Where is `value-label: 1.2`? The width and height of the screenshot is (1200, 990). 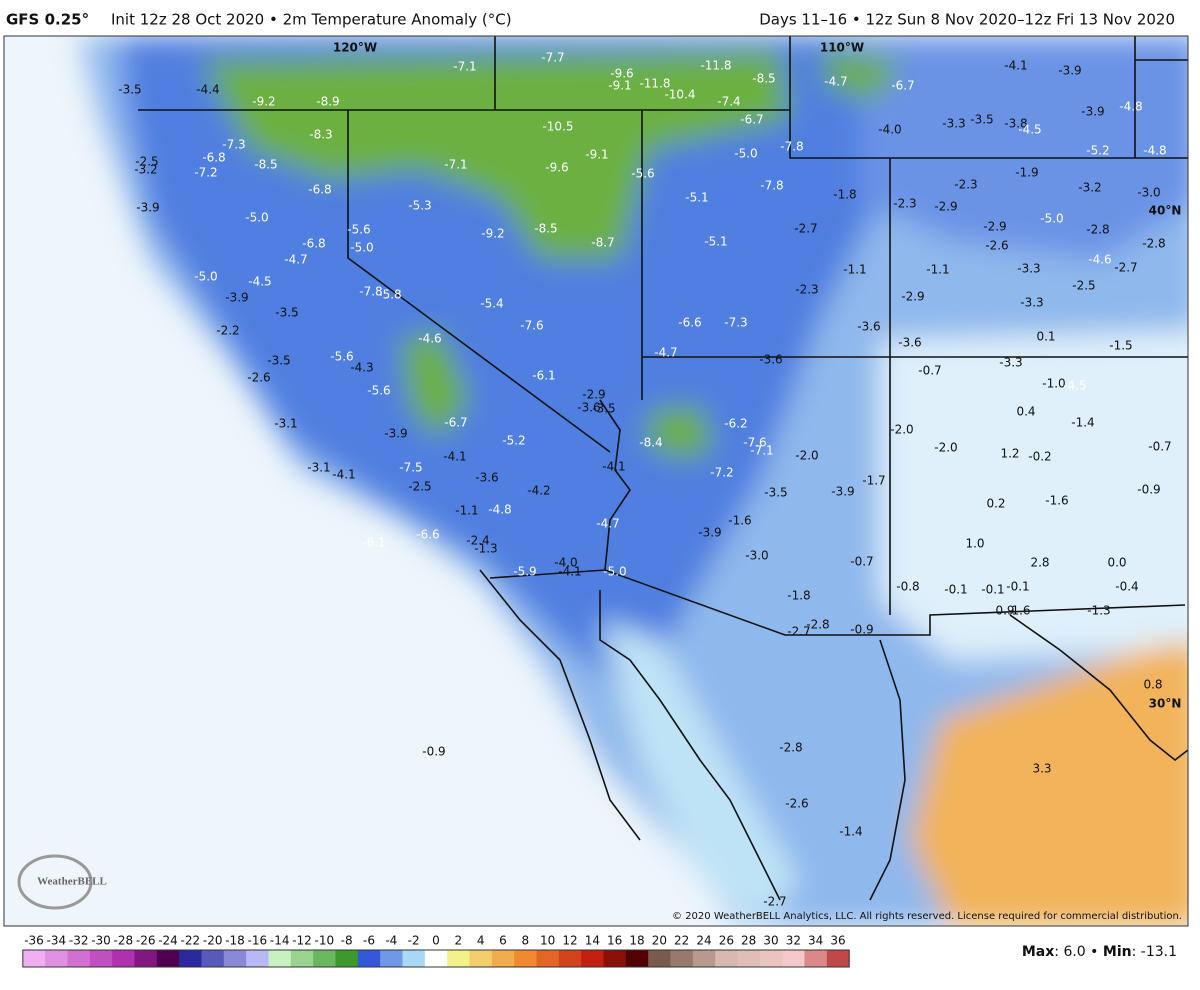
value-label: 1.2 is located at coordinates (1009, 454).